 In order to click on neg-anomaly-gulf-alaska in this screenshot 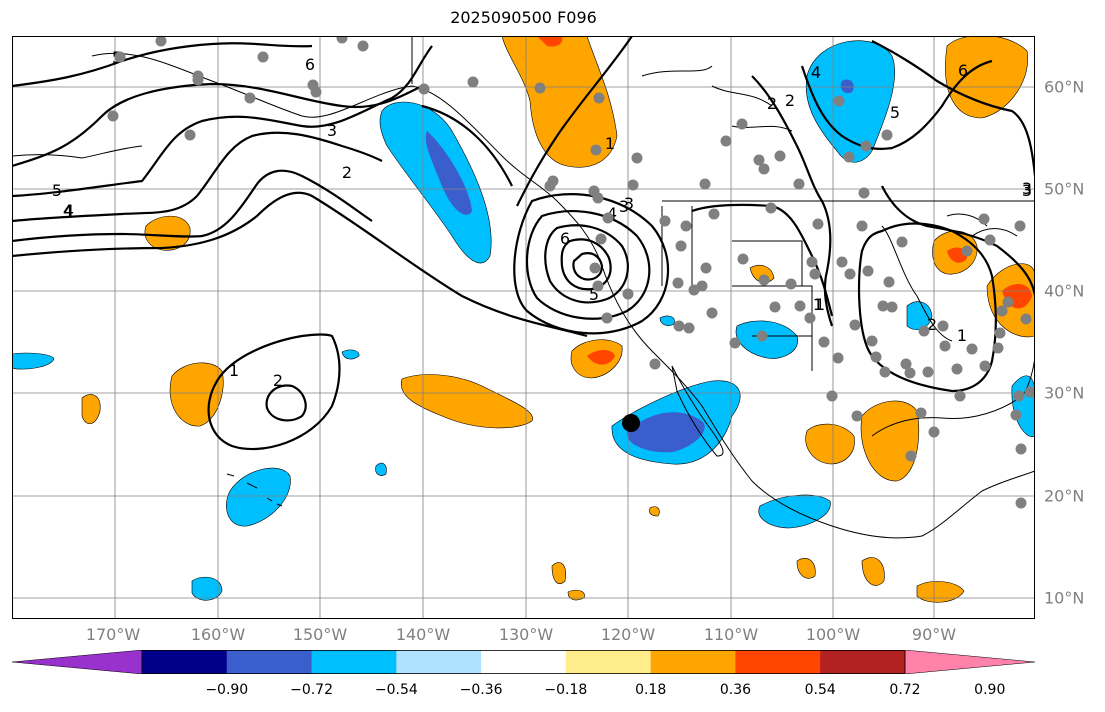, I will do `click(435, 182)`.